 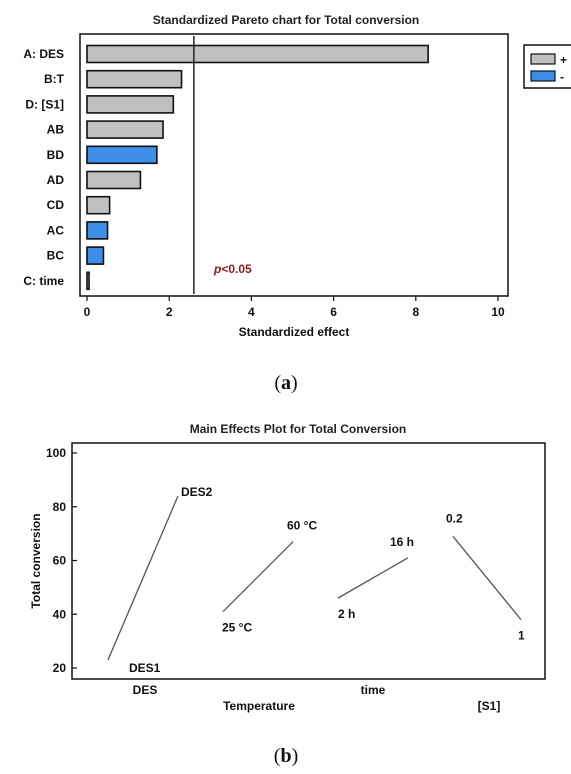 What do you see at coordinates (294, 332) in the screenshot?
I see `pareto-x-axis-label: Standardized effect` at bounding box center [294, 332].